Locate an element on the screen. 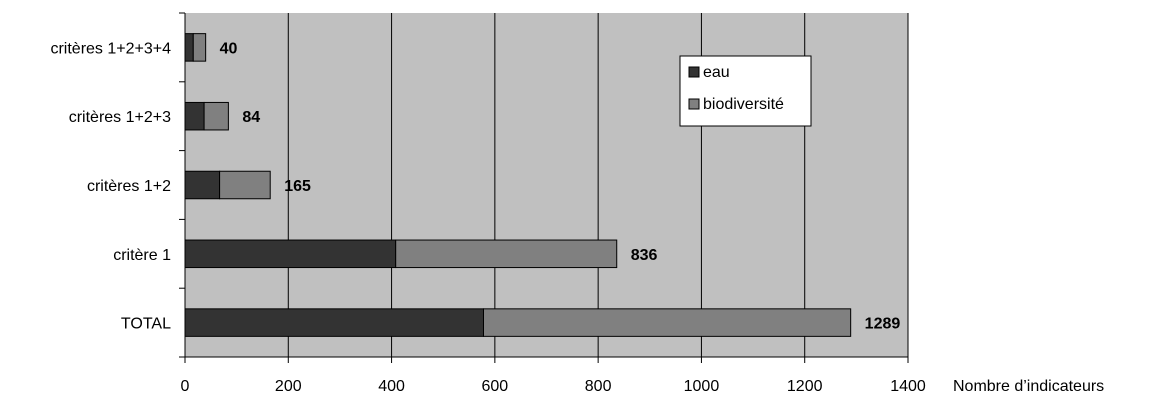  total-label-3: 84 is located at coordinates (251, 117).